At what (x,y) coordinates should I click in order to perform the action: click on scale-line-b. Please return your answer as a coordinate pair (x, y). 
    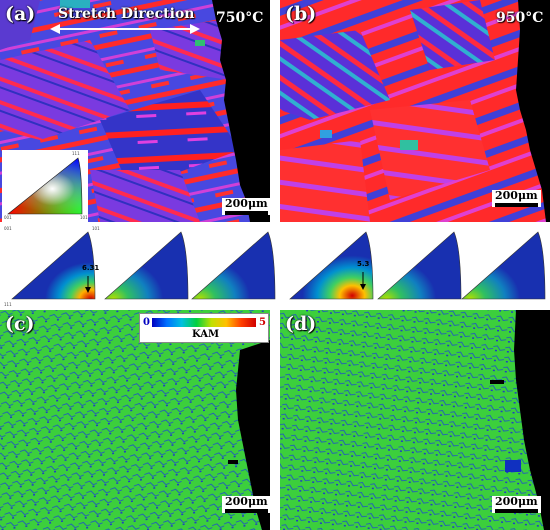
    Looking at the image, I should click on (516, 205).